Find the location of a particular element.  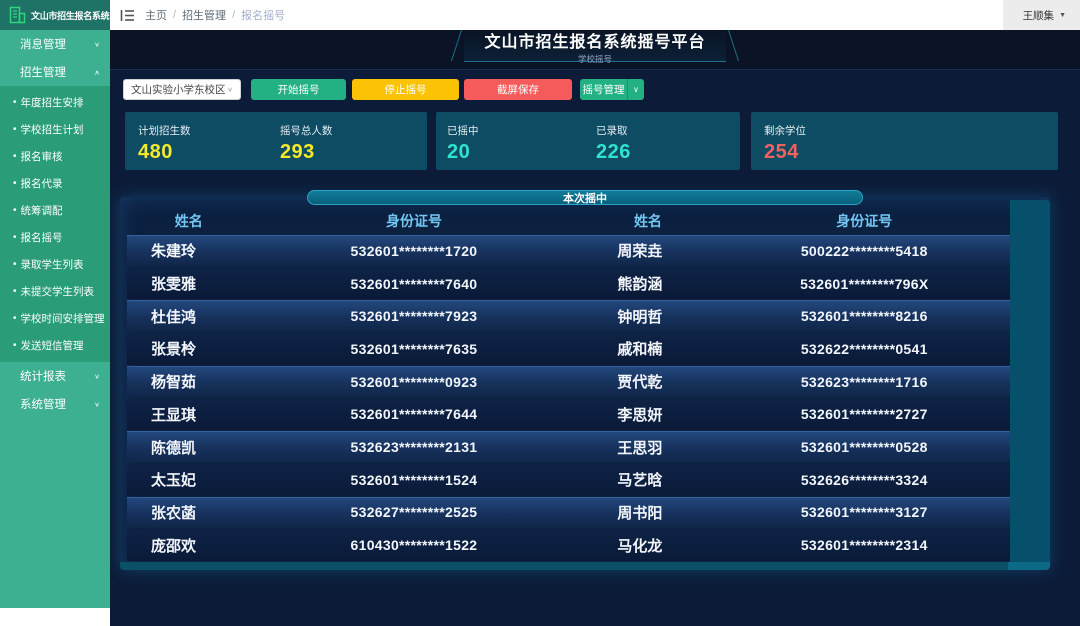

sidebar-item-schedule-mgmt: • 学校时间安排管理 is located at coordinates (59, 319).